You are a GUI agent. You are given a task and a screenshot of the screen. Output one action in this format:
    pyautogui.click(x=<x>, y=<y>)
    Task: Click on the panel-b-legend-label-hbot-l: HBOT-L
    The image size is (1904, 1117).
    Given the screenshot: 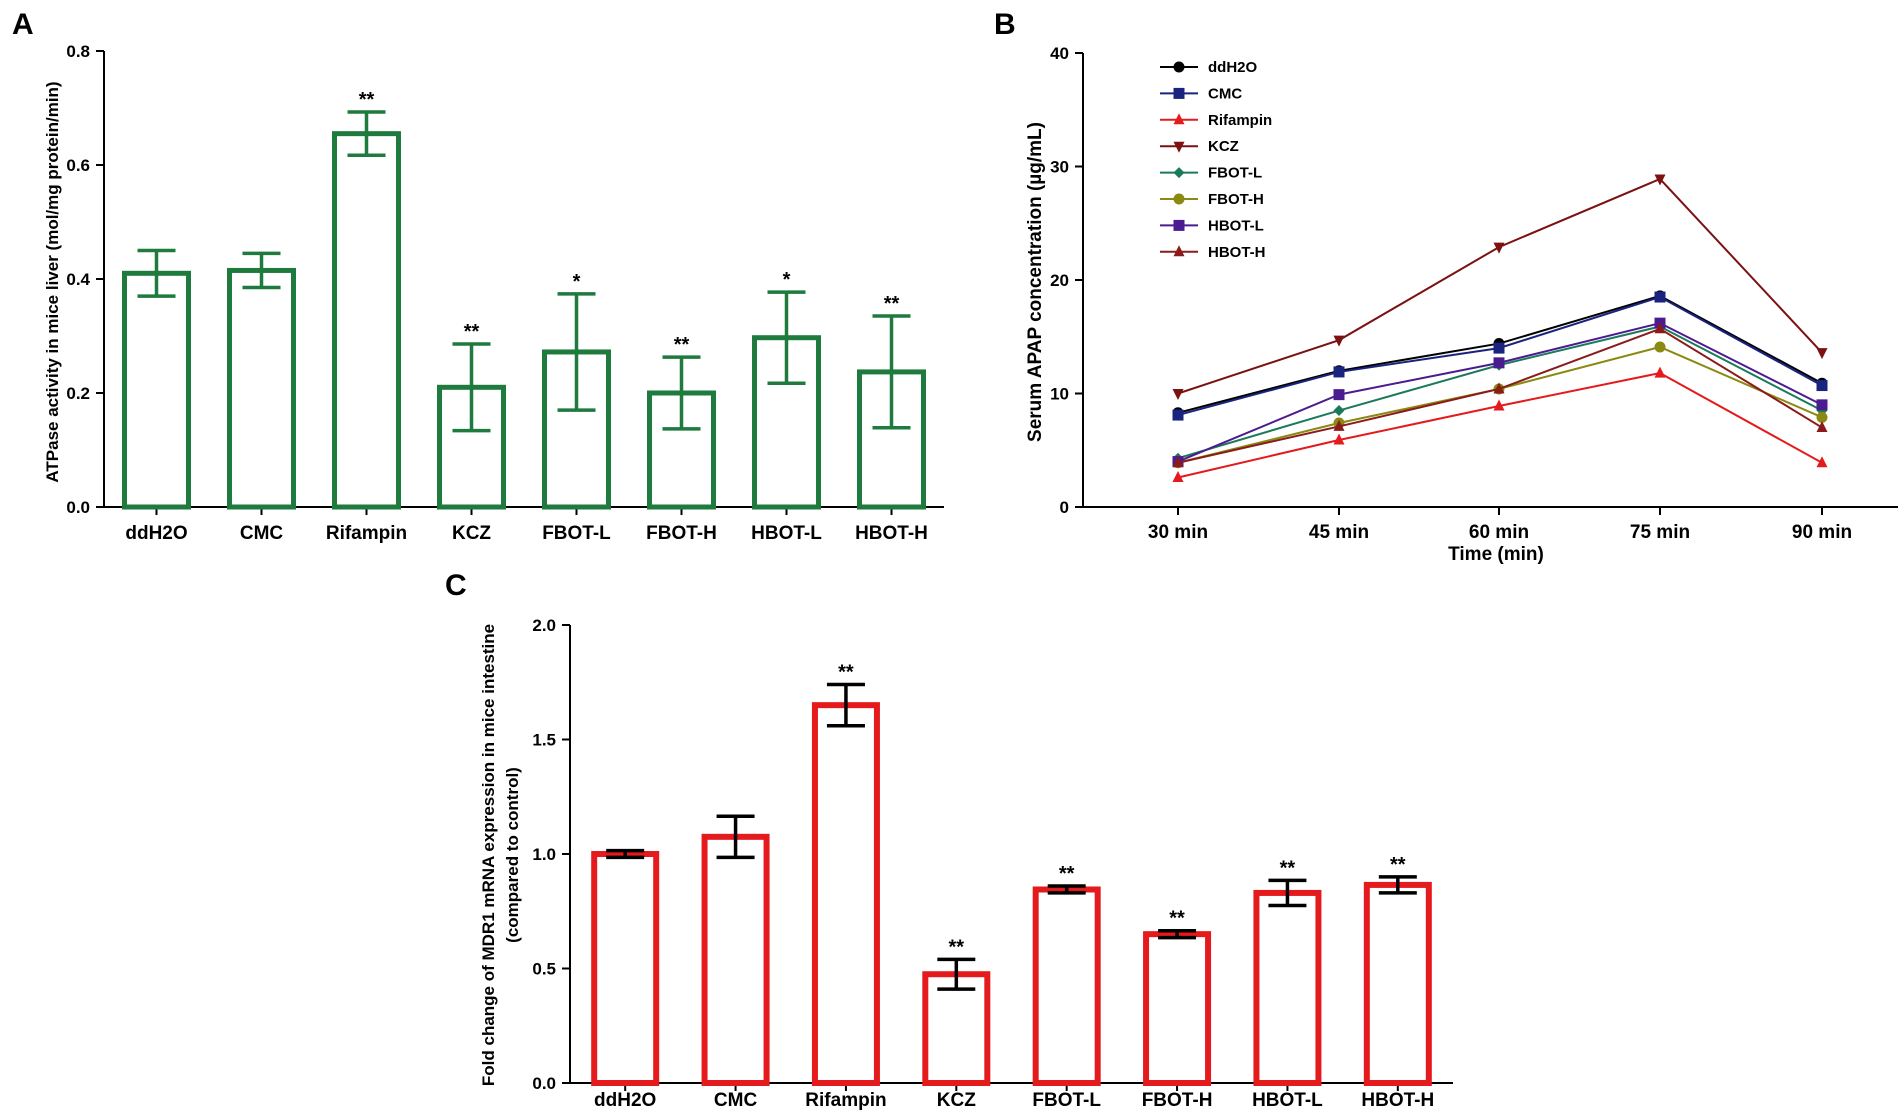 What is the action you would take?
    pyautogui.click(x=1236, y=225)
    